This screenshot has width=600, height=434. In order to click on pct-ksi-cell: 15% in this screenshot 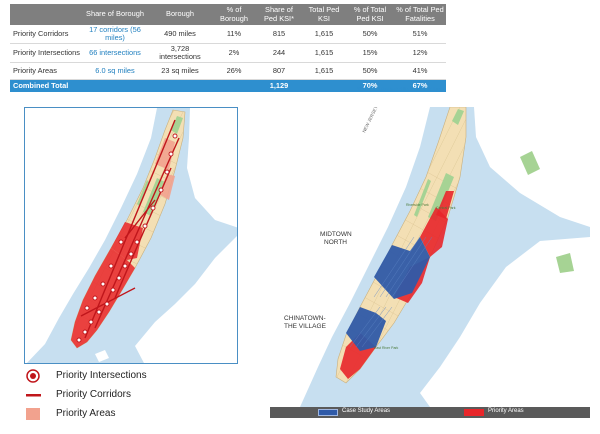, I will do `click(370, 53)`.